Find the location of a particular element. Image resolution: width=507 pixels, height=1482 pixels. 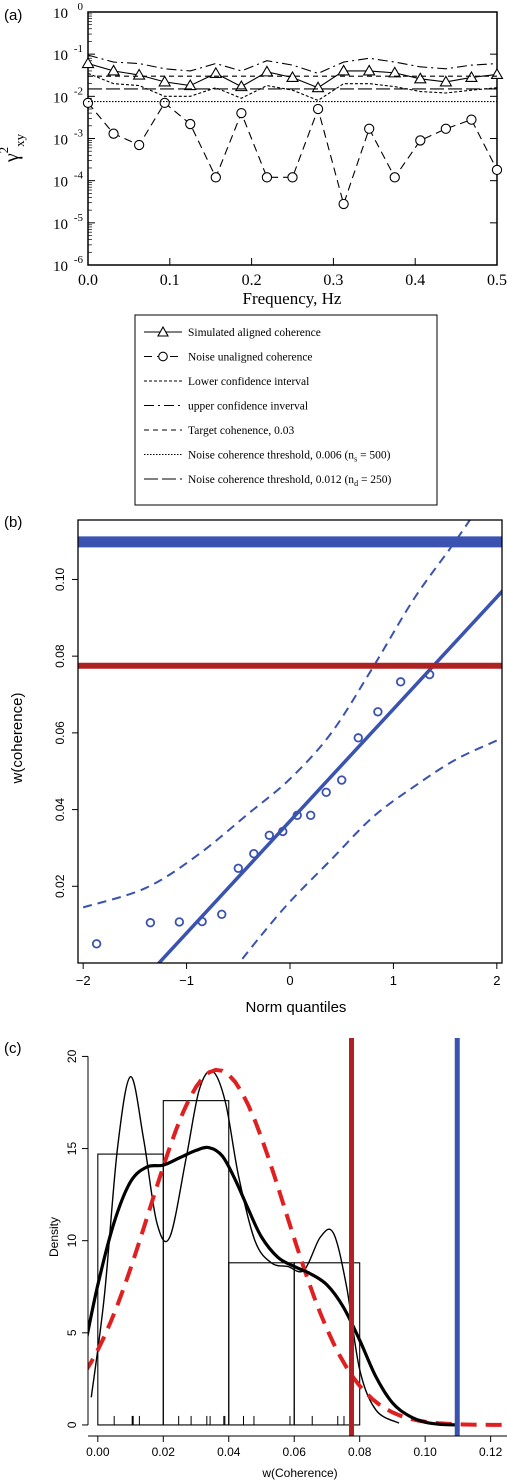

panel-a-x-axis: 0.0 0.1 0.2 0.3 0.4 0.5 is located at coordinates (292, 273).